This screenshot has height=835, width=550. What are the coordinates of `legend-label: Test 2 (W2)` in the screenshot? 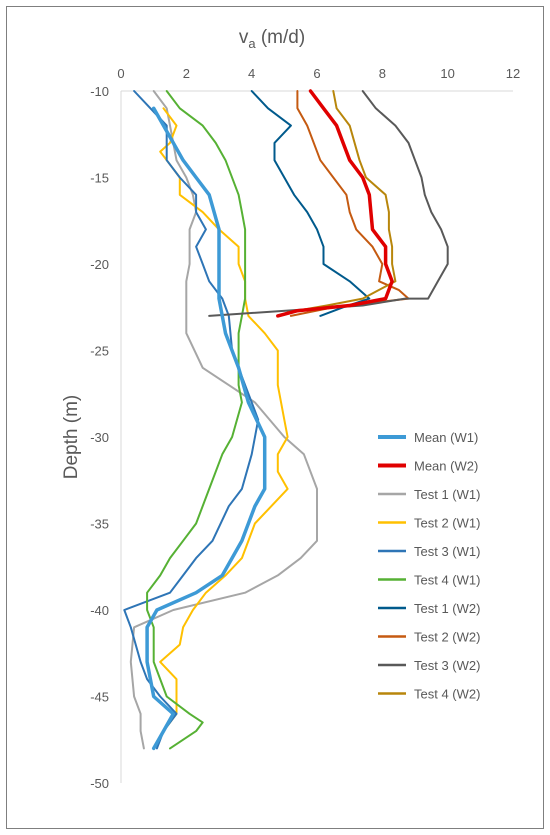 It's located at (447, 637).